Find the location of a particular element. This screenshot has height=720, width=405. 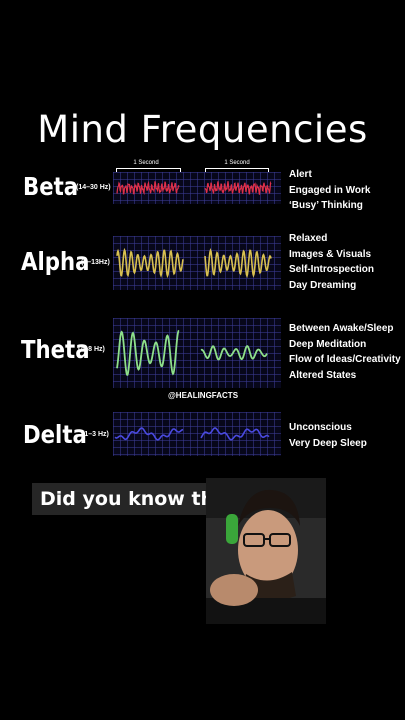

presenter-video is located at coordinates (266, 551).